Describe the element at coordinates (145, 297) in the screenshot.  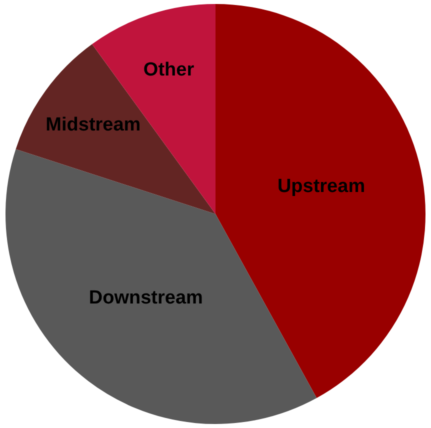
I see `slice-label: Downstream` at that location.